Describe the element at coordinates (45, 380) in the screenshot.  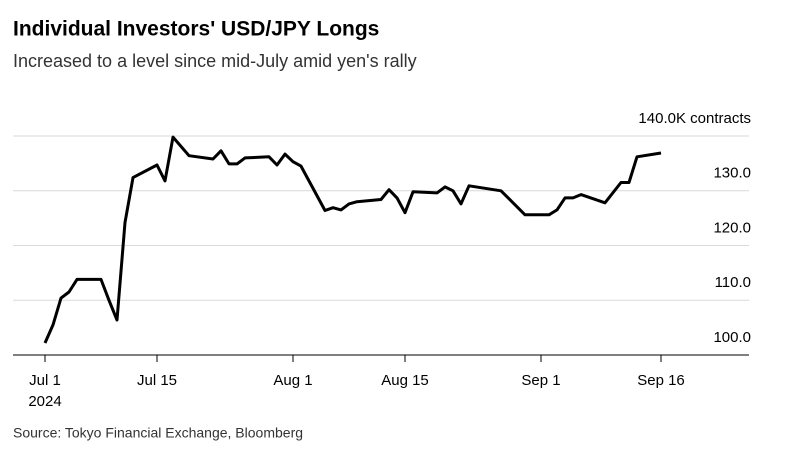
I see `x-tick-label: Jul 1` at that location.